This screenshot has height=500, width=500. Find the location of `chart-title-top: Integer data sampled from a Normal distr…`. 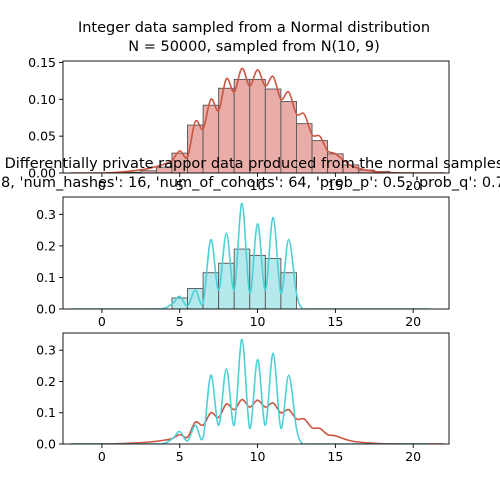

chart-title-top: Integer data sampled from a Normal distr… is located at coordinates (254, 28).